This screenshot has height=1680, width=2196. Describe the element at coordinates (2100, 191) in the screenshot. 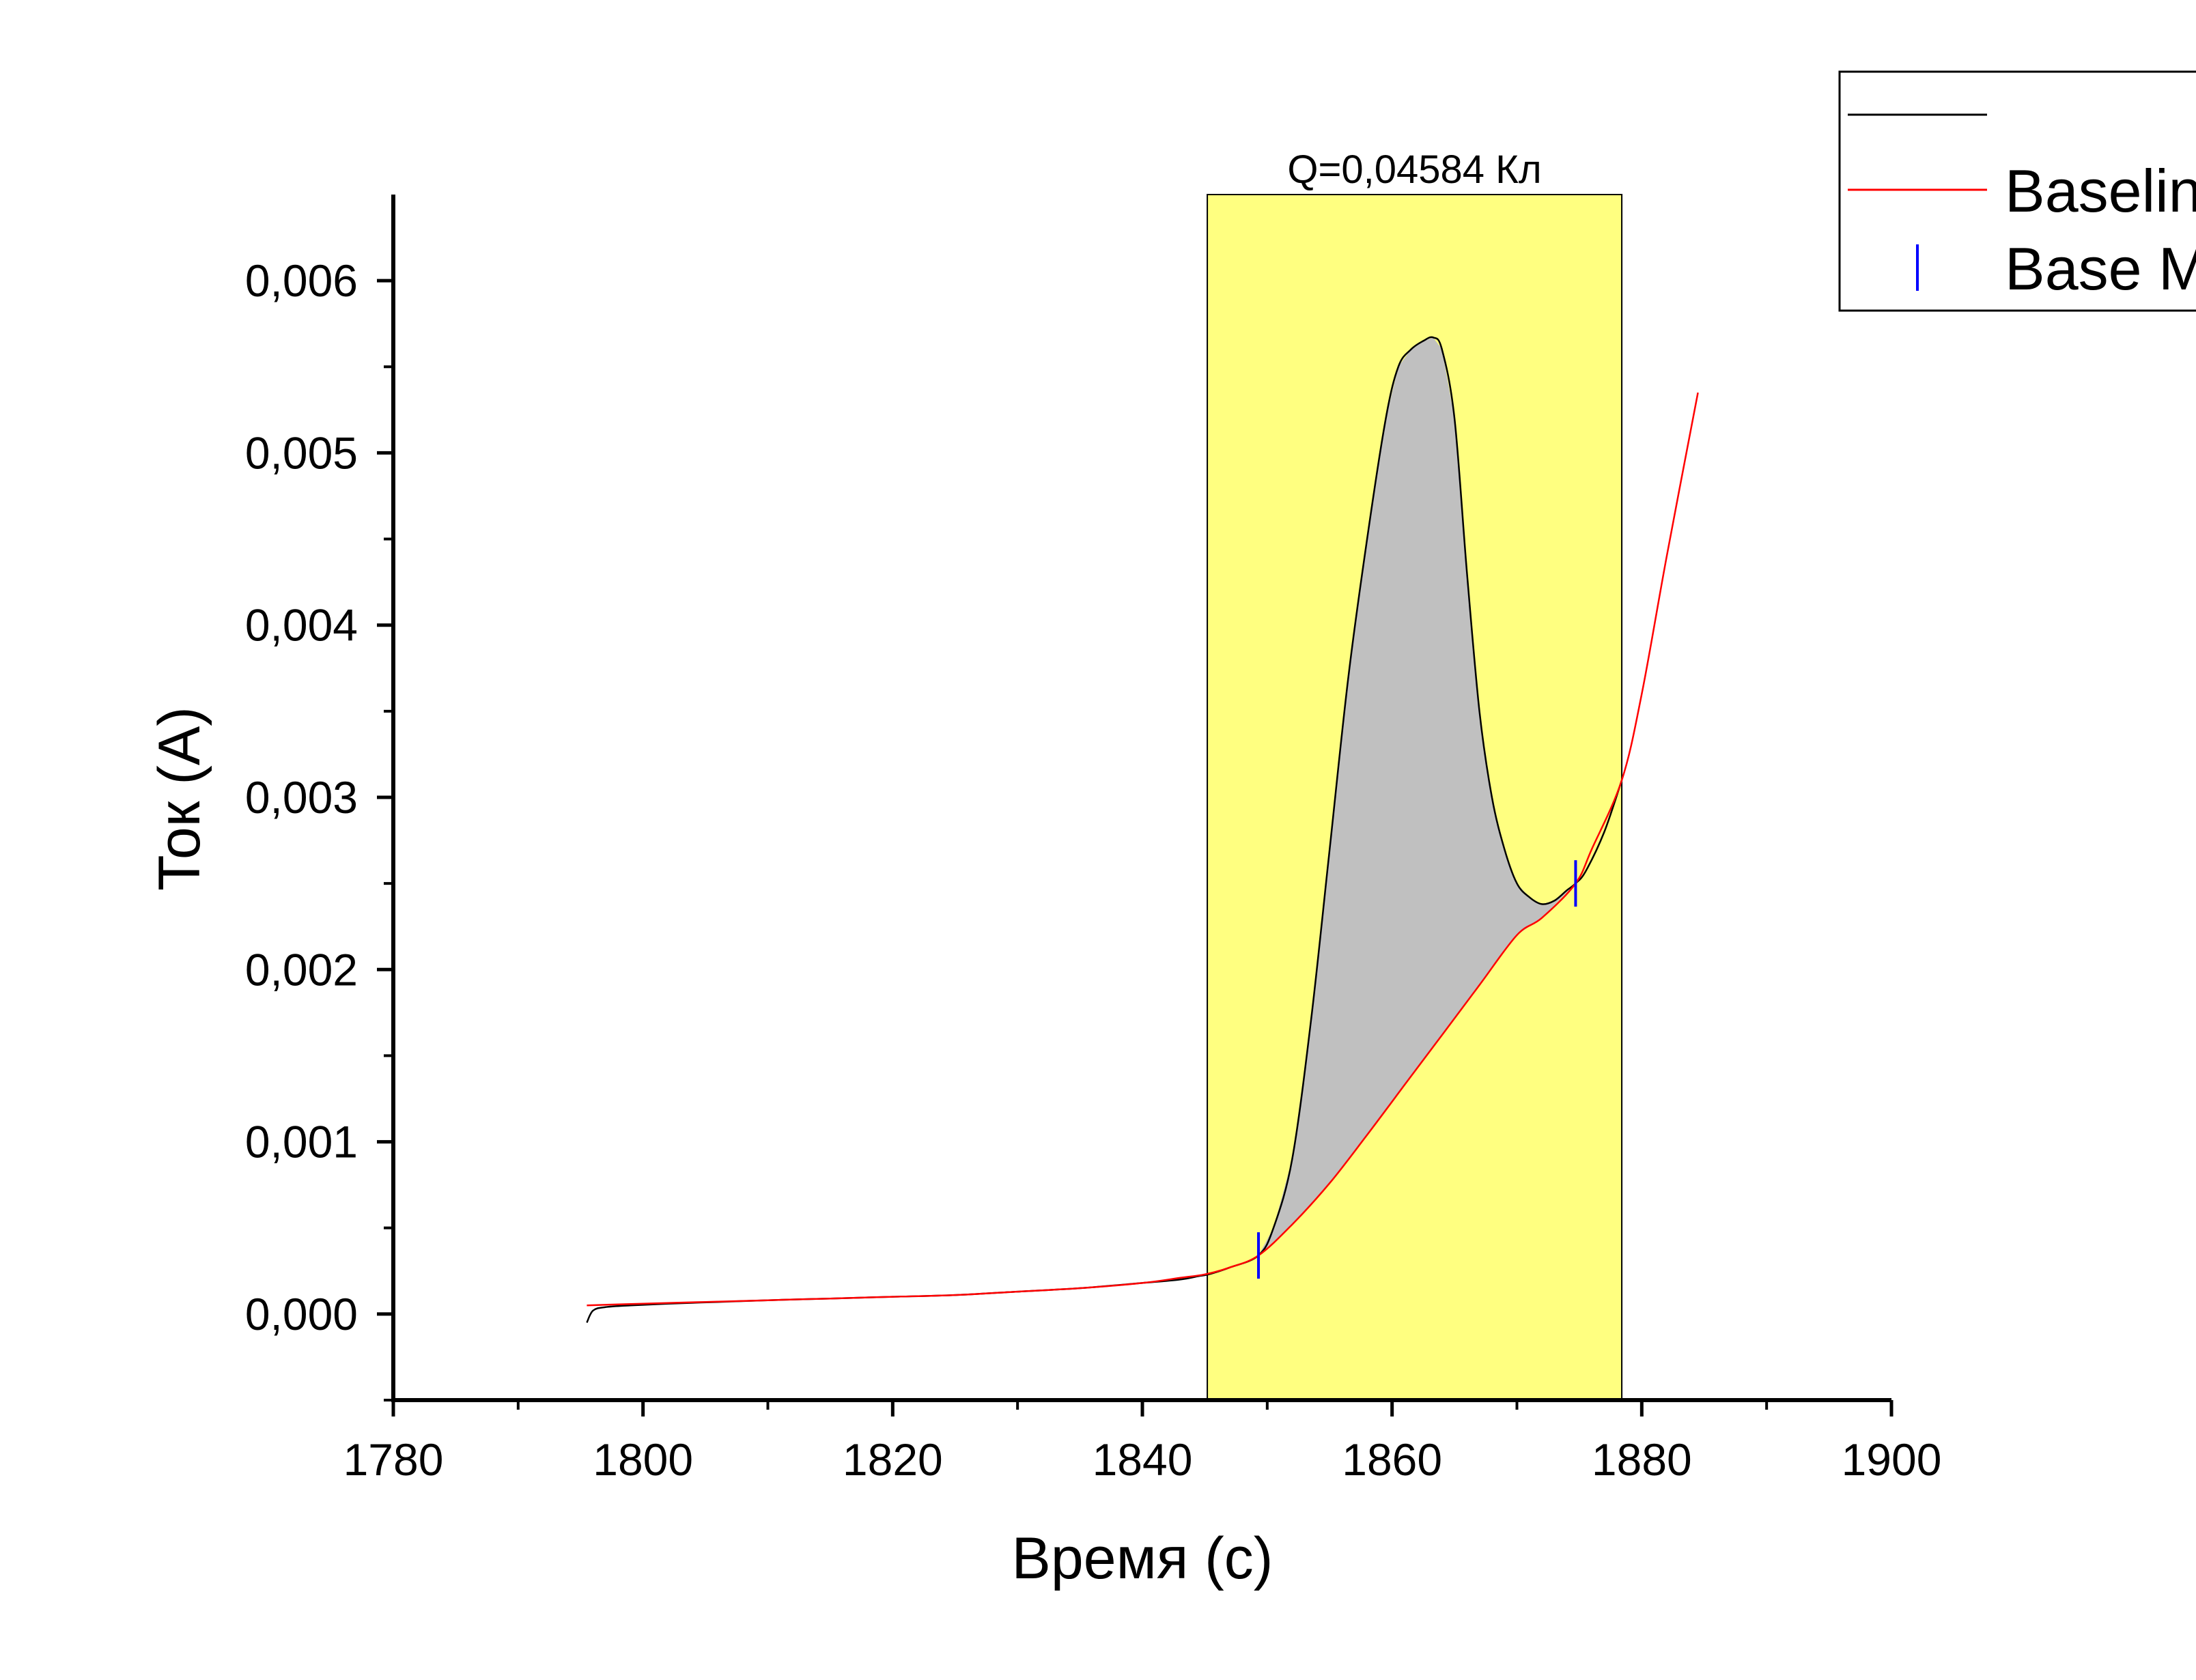

I see `legend-label: Baseline` at that location.